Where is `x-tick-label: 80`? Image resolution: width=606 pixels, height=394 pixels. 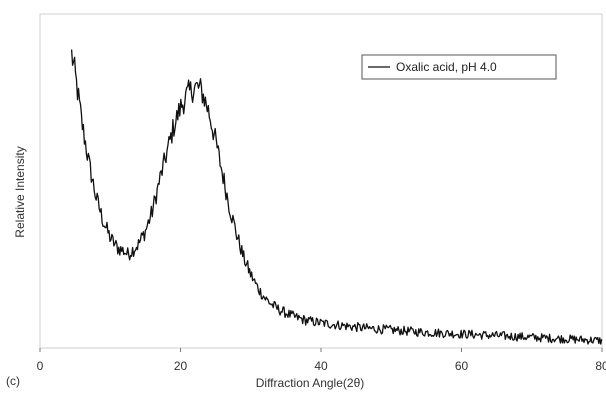
x-tick-label: 80 is located at coordinates (600, 366).